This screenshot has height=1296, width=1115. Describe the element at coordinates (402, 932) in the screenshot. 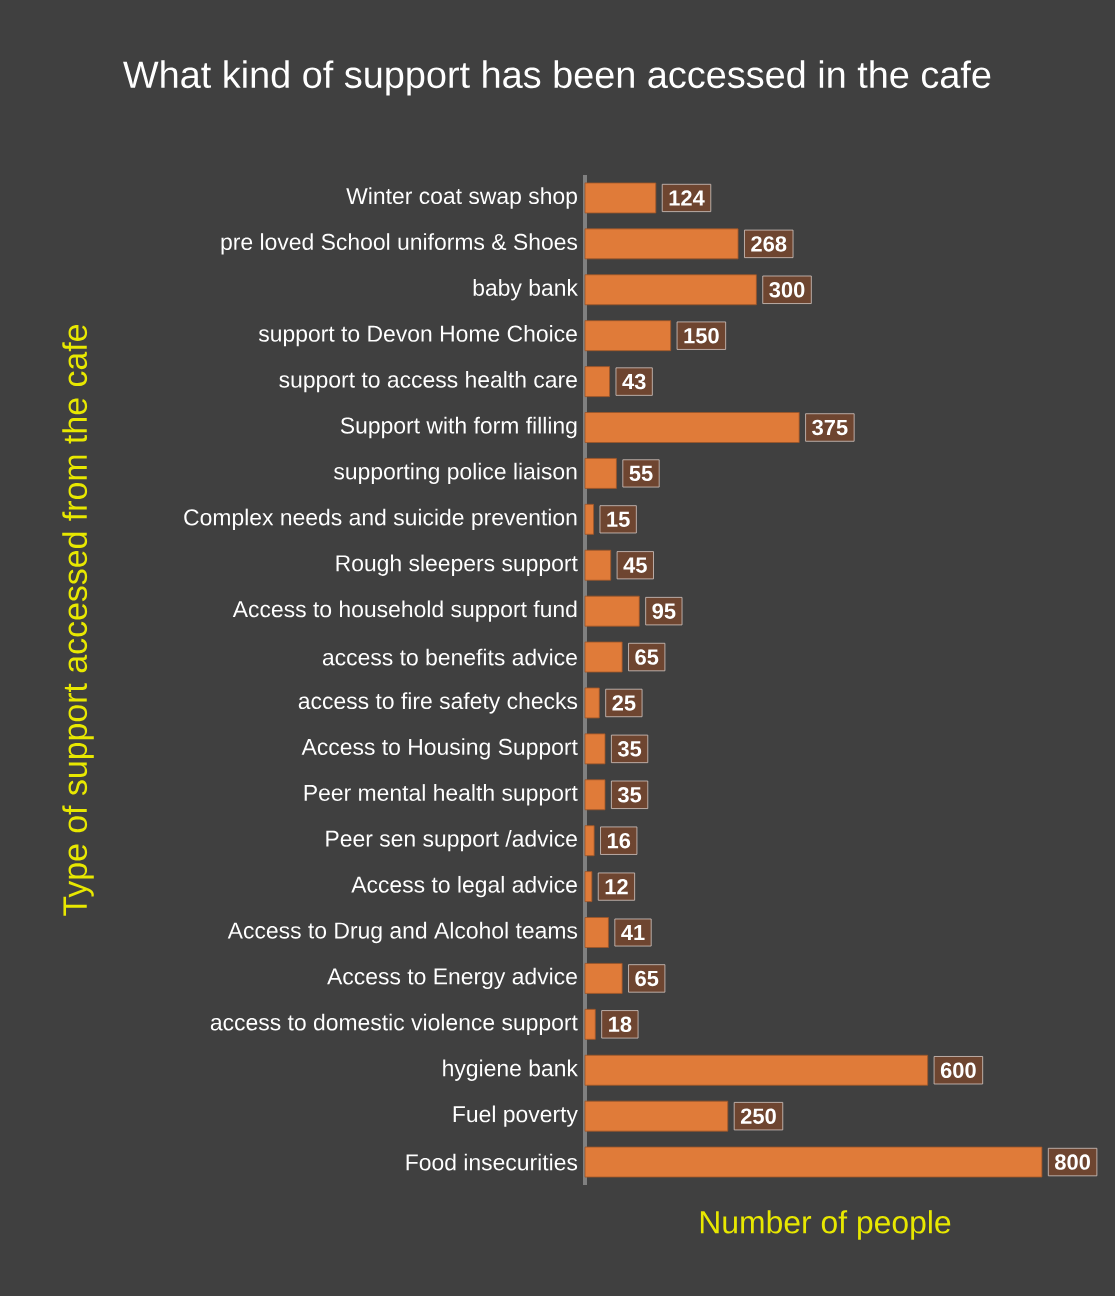

I see `y-tick-label: Access to Drug and Alcohol teams` at that location.